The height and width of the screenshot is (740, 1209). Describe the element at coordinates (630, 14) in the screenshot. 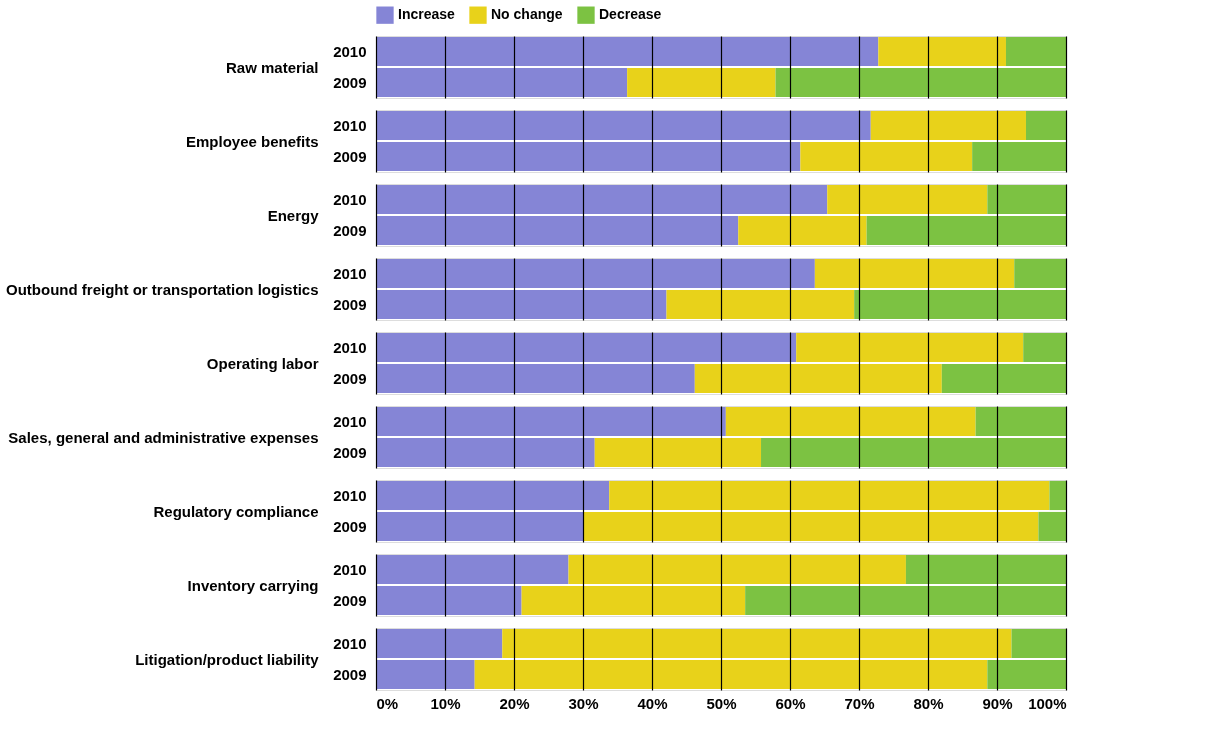

I see `legend-label: Decrease` at that location.